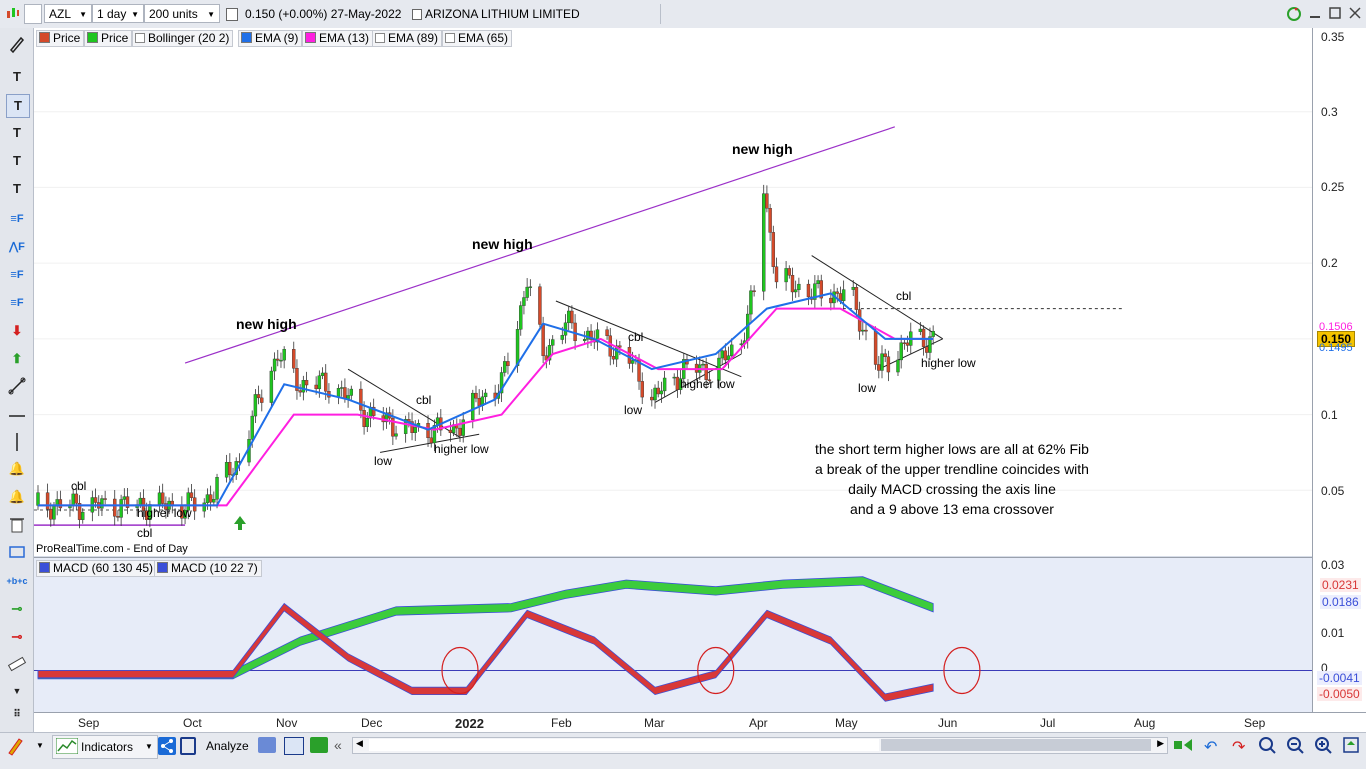  Describe the element at coordinates (167, 746) in the screenshot. I see `share-icon` at that location.